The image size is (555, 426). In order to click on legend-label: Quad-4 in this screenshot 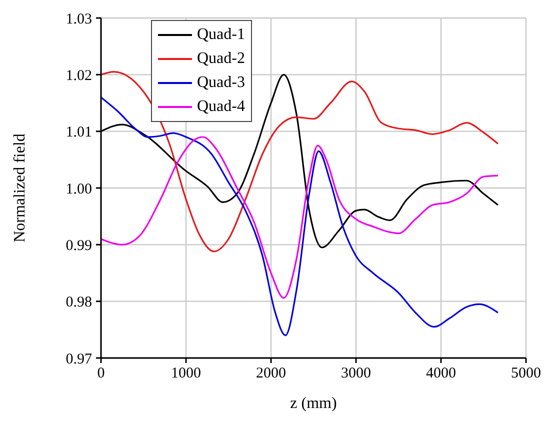, I will do `click(221, 107)`.